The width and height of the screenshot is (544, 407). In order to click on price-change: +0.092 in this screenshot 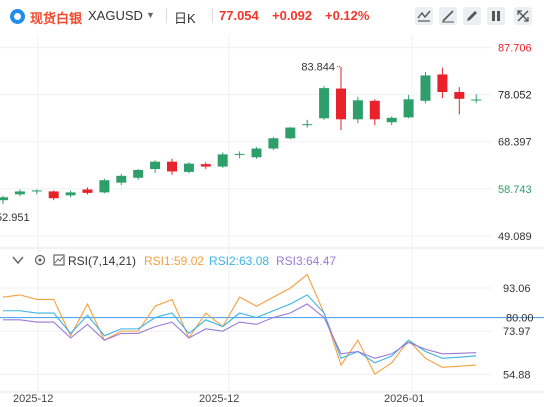, I will do `click(292, 15)`.